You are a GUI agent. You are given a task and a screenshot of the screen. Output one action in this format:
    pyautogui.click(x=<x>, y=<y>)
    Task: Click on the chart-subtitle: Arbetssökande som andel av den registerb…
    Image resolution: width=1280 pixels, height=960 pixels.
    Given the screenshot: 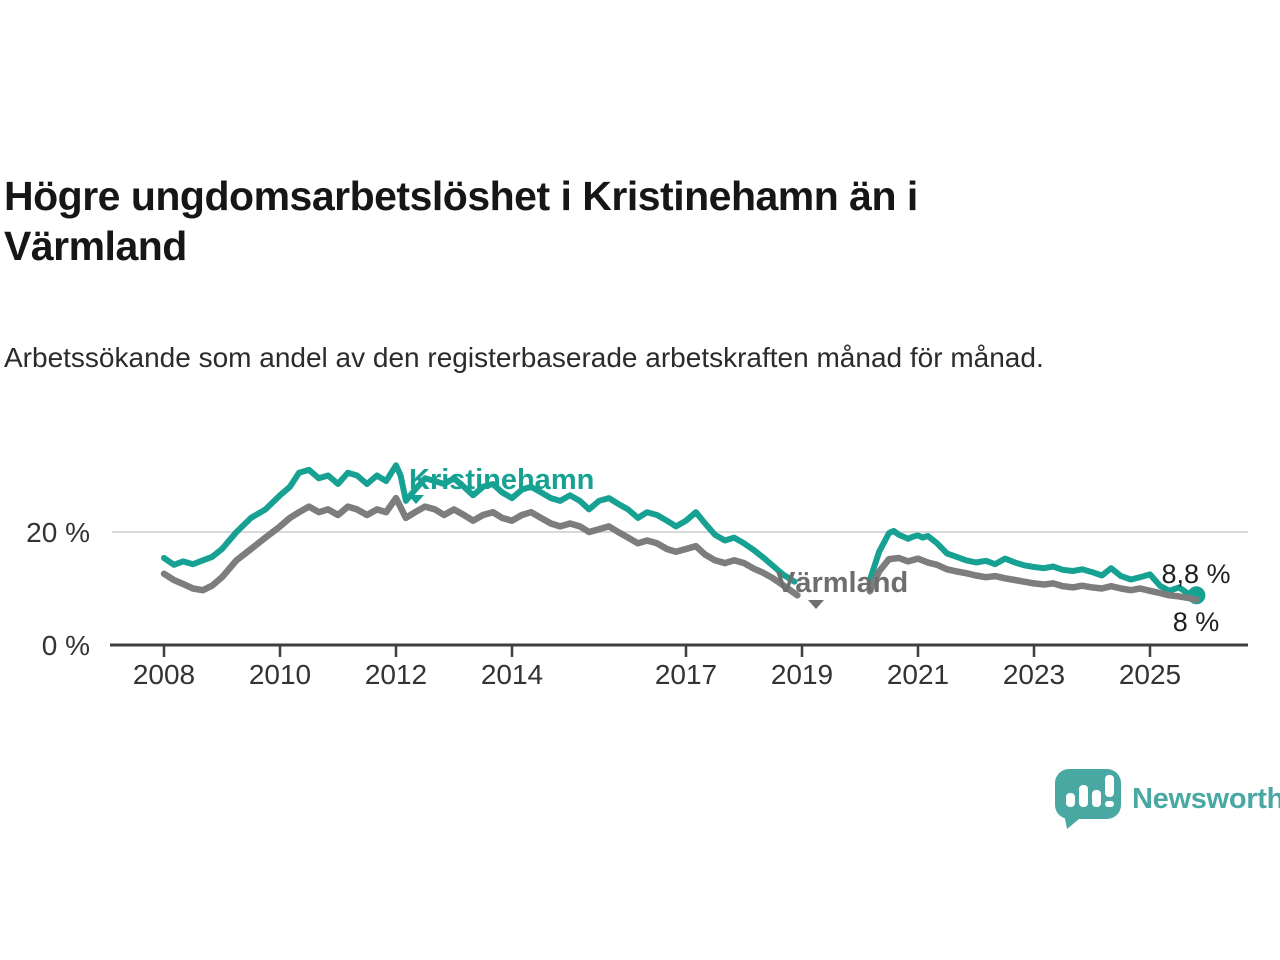 What is the action you would take?
    pyautogui.click(x=524, y=357)
    